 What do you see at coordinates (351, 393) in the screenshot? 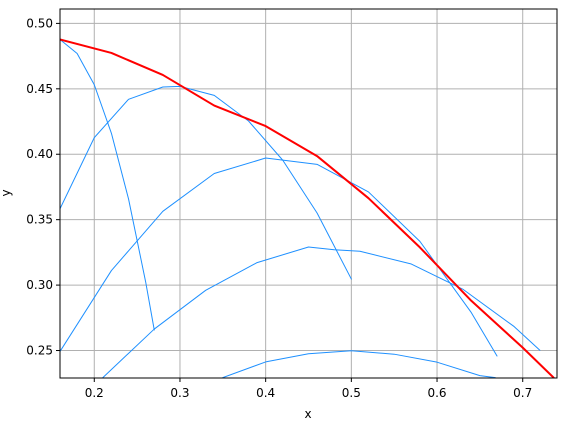
I see `x-tick-label: 0.5` at bounding box center [351, 393].